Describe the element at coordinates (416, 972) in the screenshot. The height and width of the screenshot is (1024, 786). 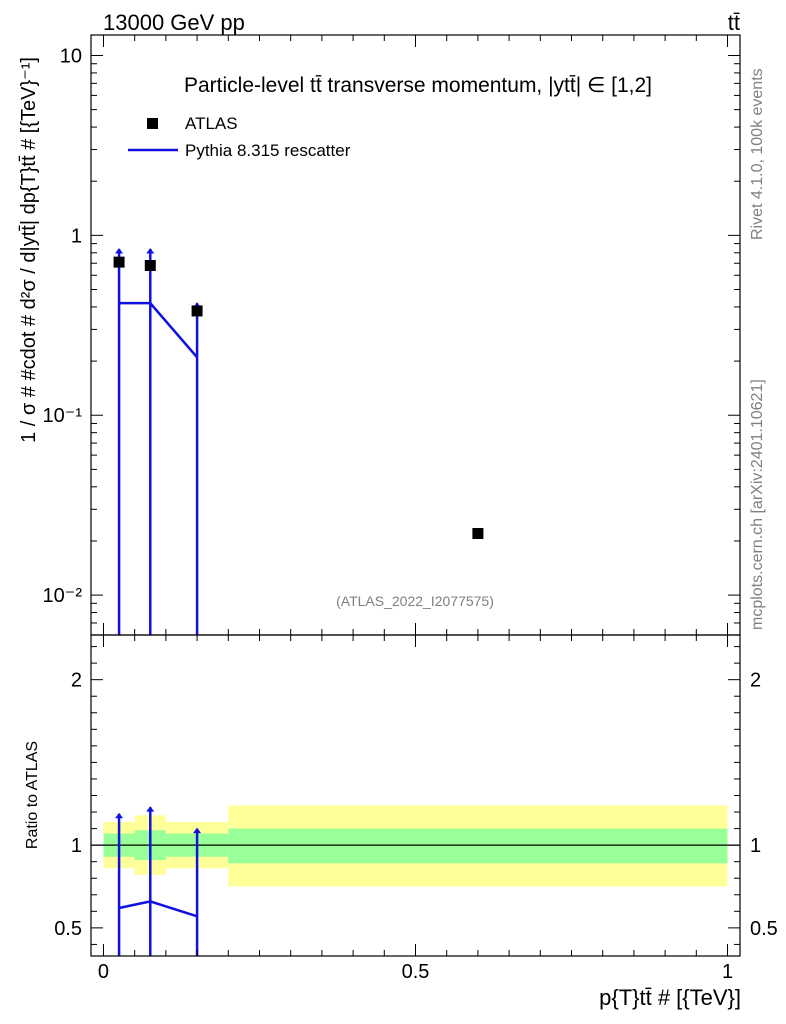
I see `x-tick-label: 0.5` at that location.